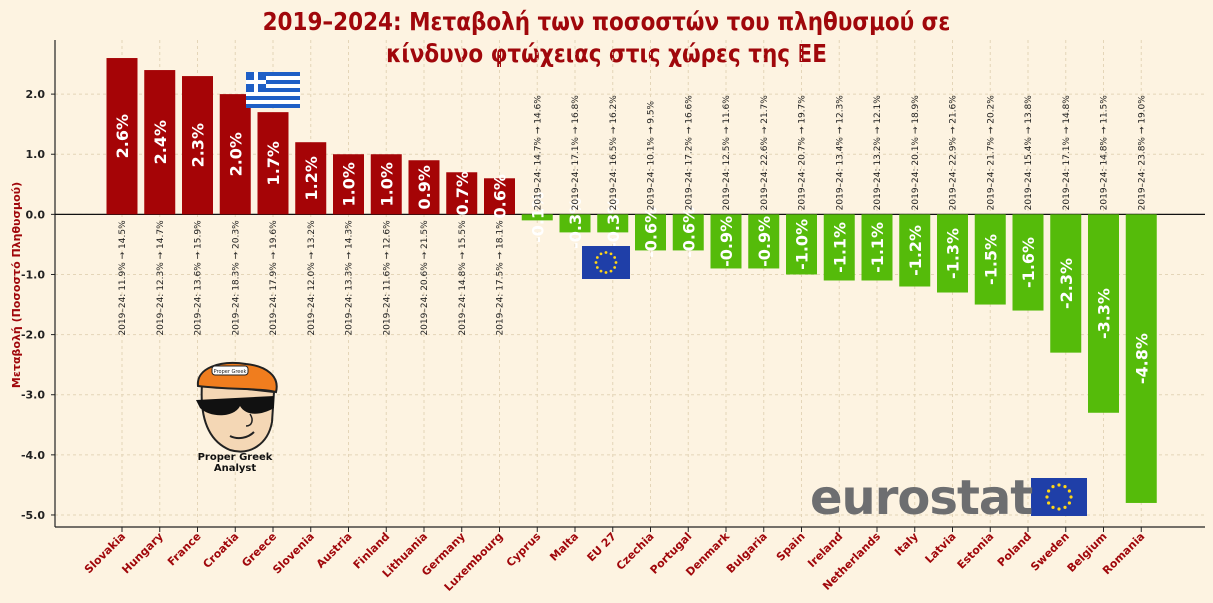  I want to click on x-tick-label: Estonia, so click(976, 551).